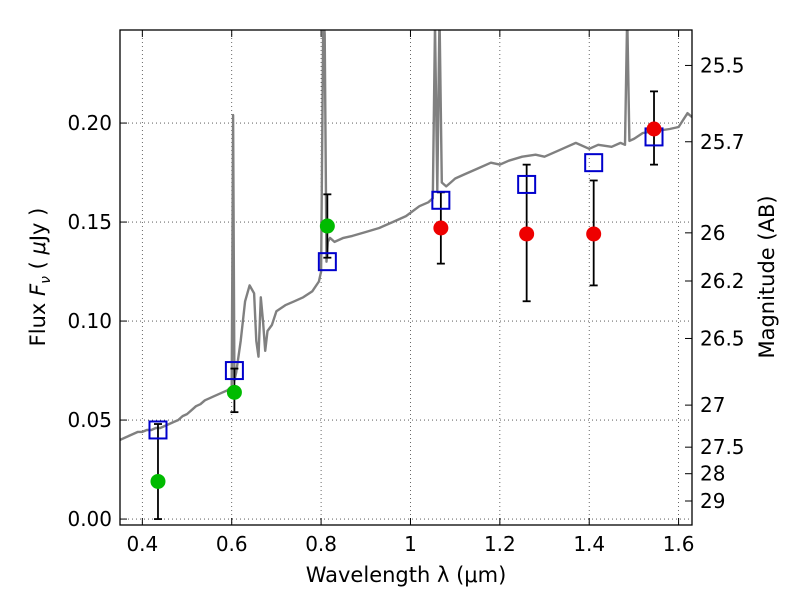 The width and height of the screenshot is (800, 604). Describe the element at coordinates (722, 281) in the screenshot. I see `mag-tick-label: 26.2` at that location.